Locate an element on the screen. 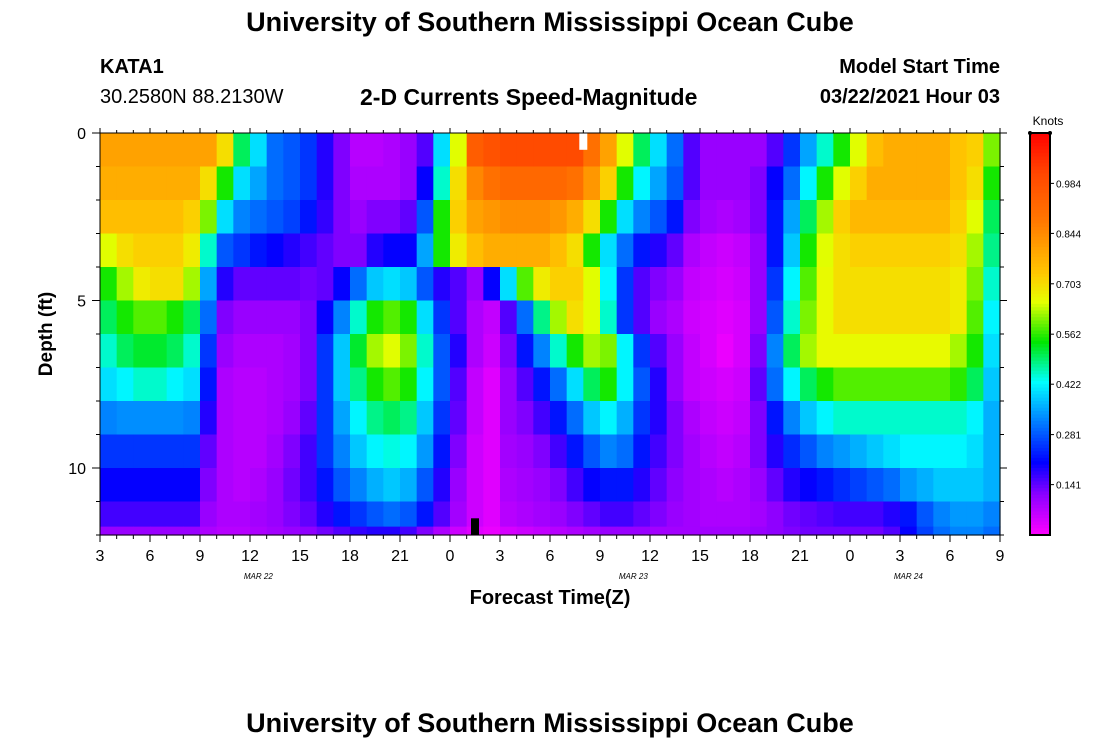 This screenshot has width=1100, height=750. colorbar-tick-label: 0.844 is located at coordinates (1068, 234).